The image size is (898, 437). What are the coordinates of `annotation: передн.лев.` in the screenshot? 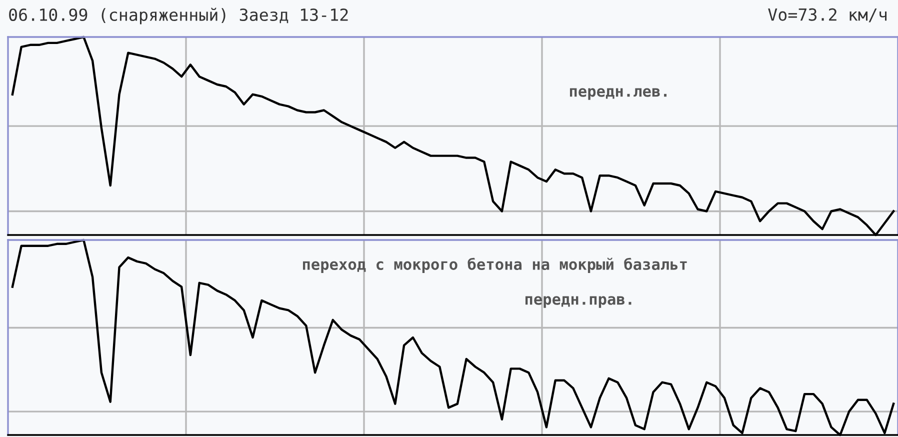 It's located at (618, 94).